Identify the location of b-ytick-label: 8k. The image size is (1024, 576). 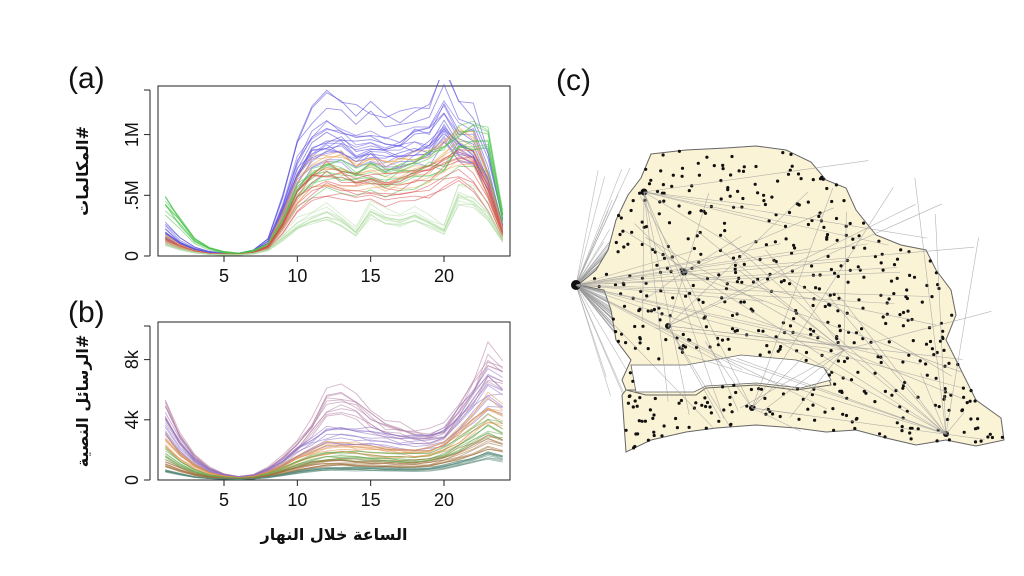
(132, 359).